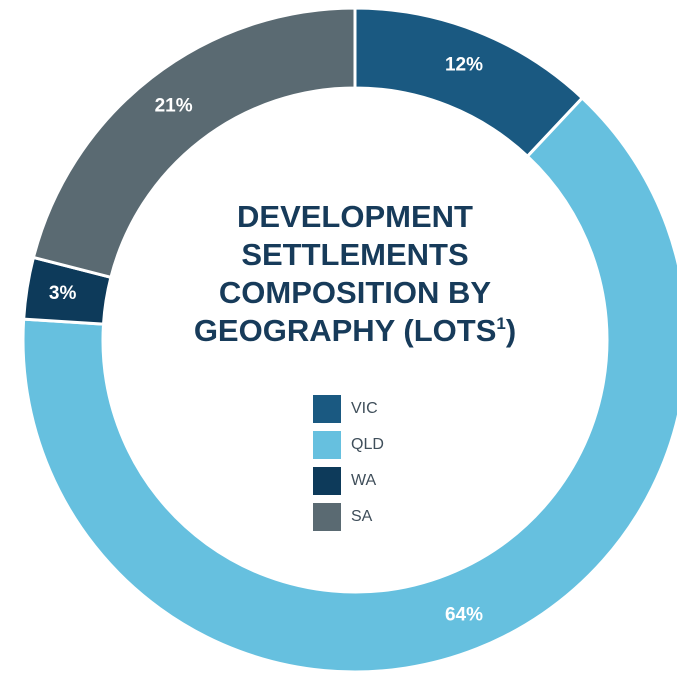 The image size is (677, 681). What do you see at coordinates (174, 106) in the screenshot?
I see `slice-label-sa: 21%` at bounding box center [174, 106].